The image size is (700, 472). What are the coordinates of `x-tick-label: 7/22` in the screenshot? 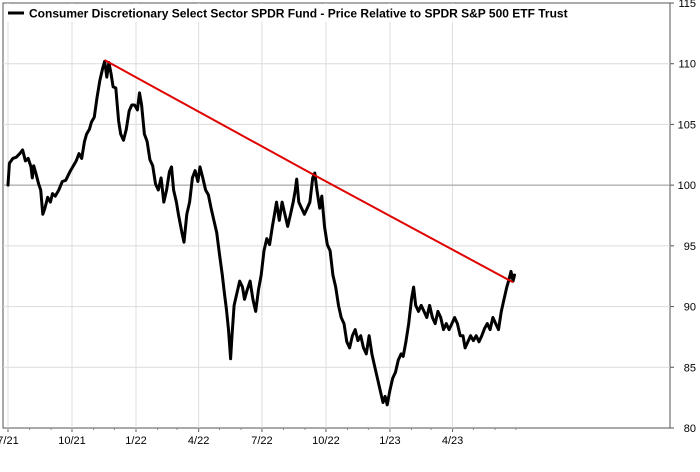 It's located at (261, 441).